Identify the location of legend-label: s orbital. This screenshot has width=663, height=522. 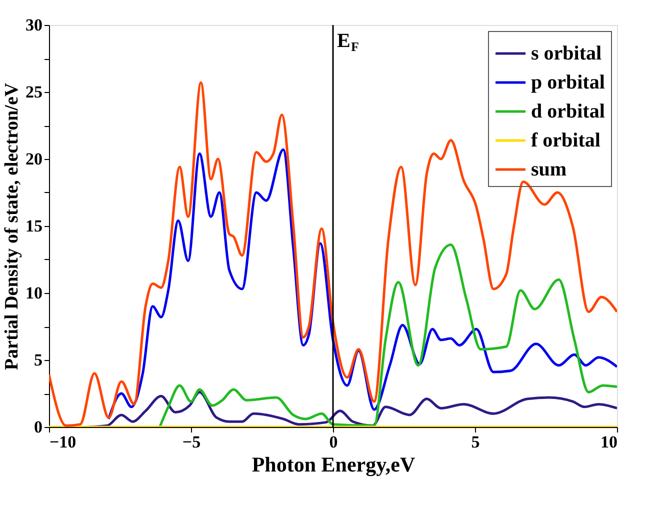
(566, 53).